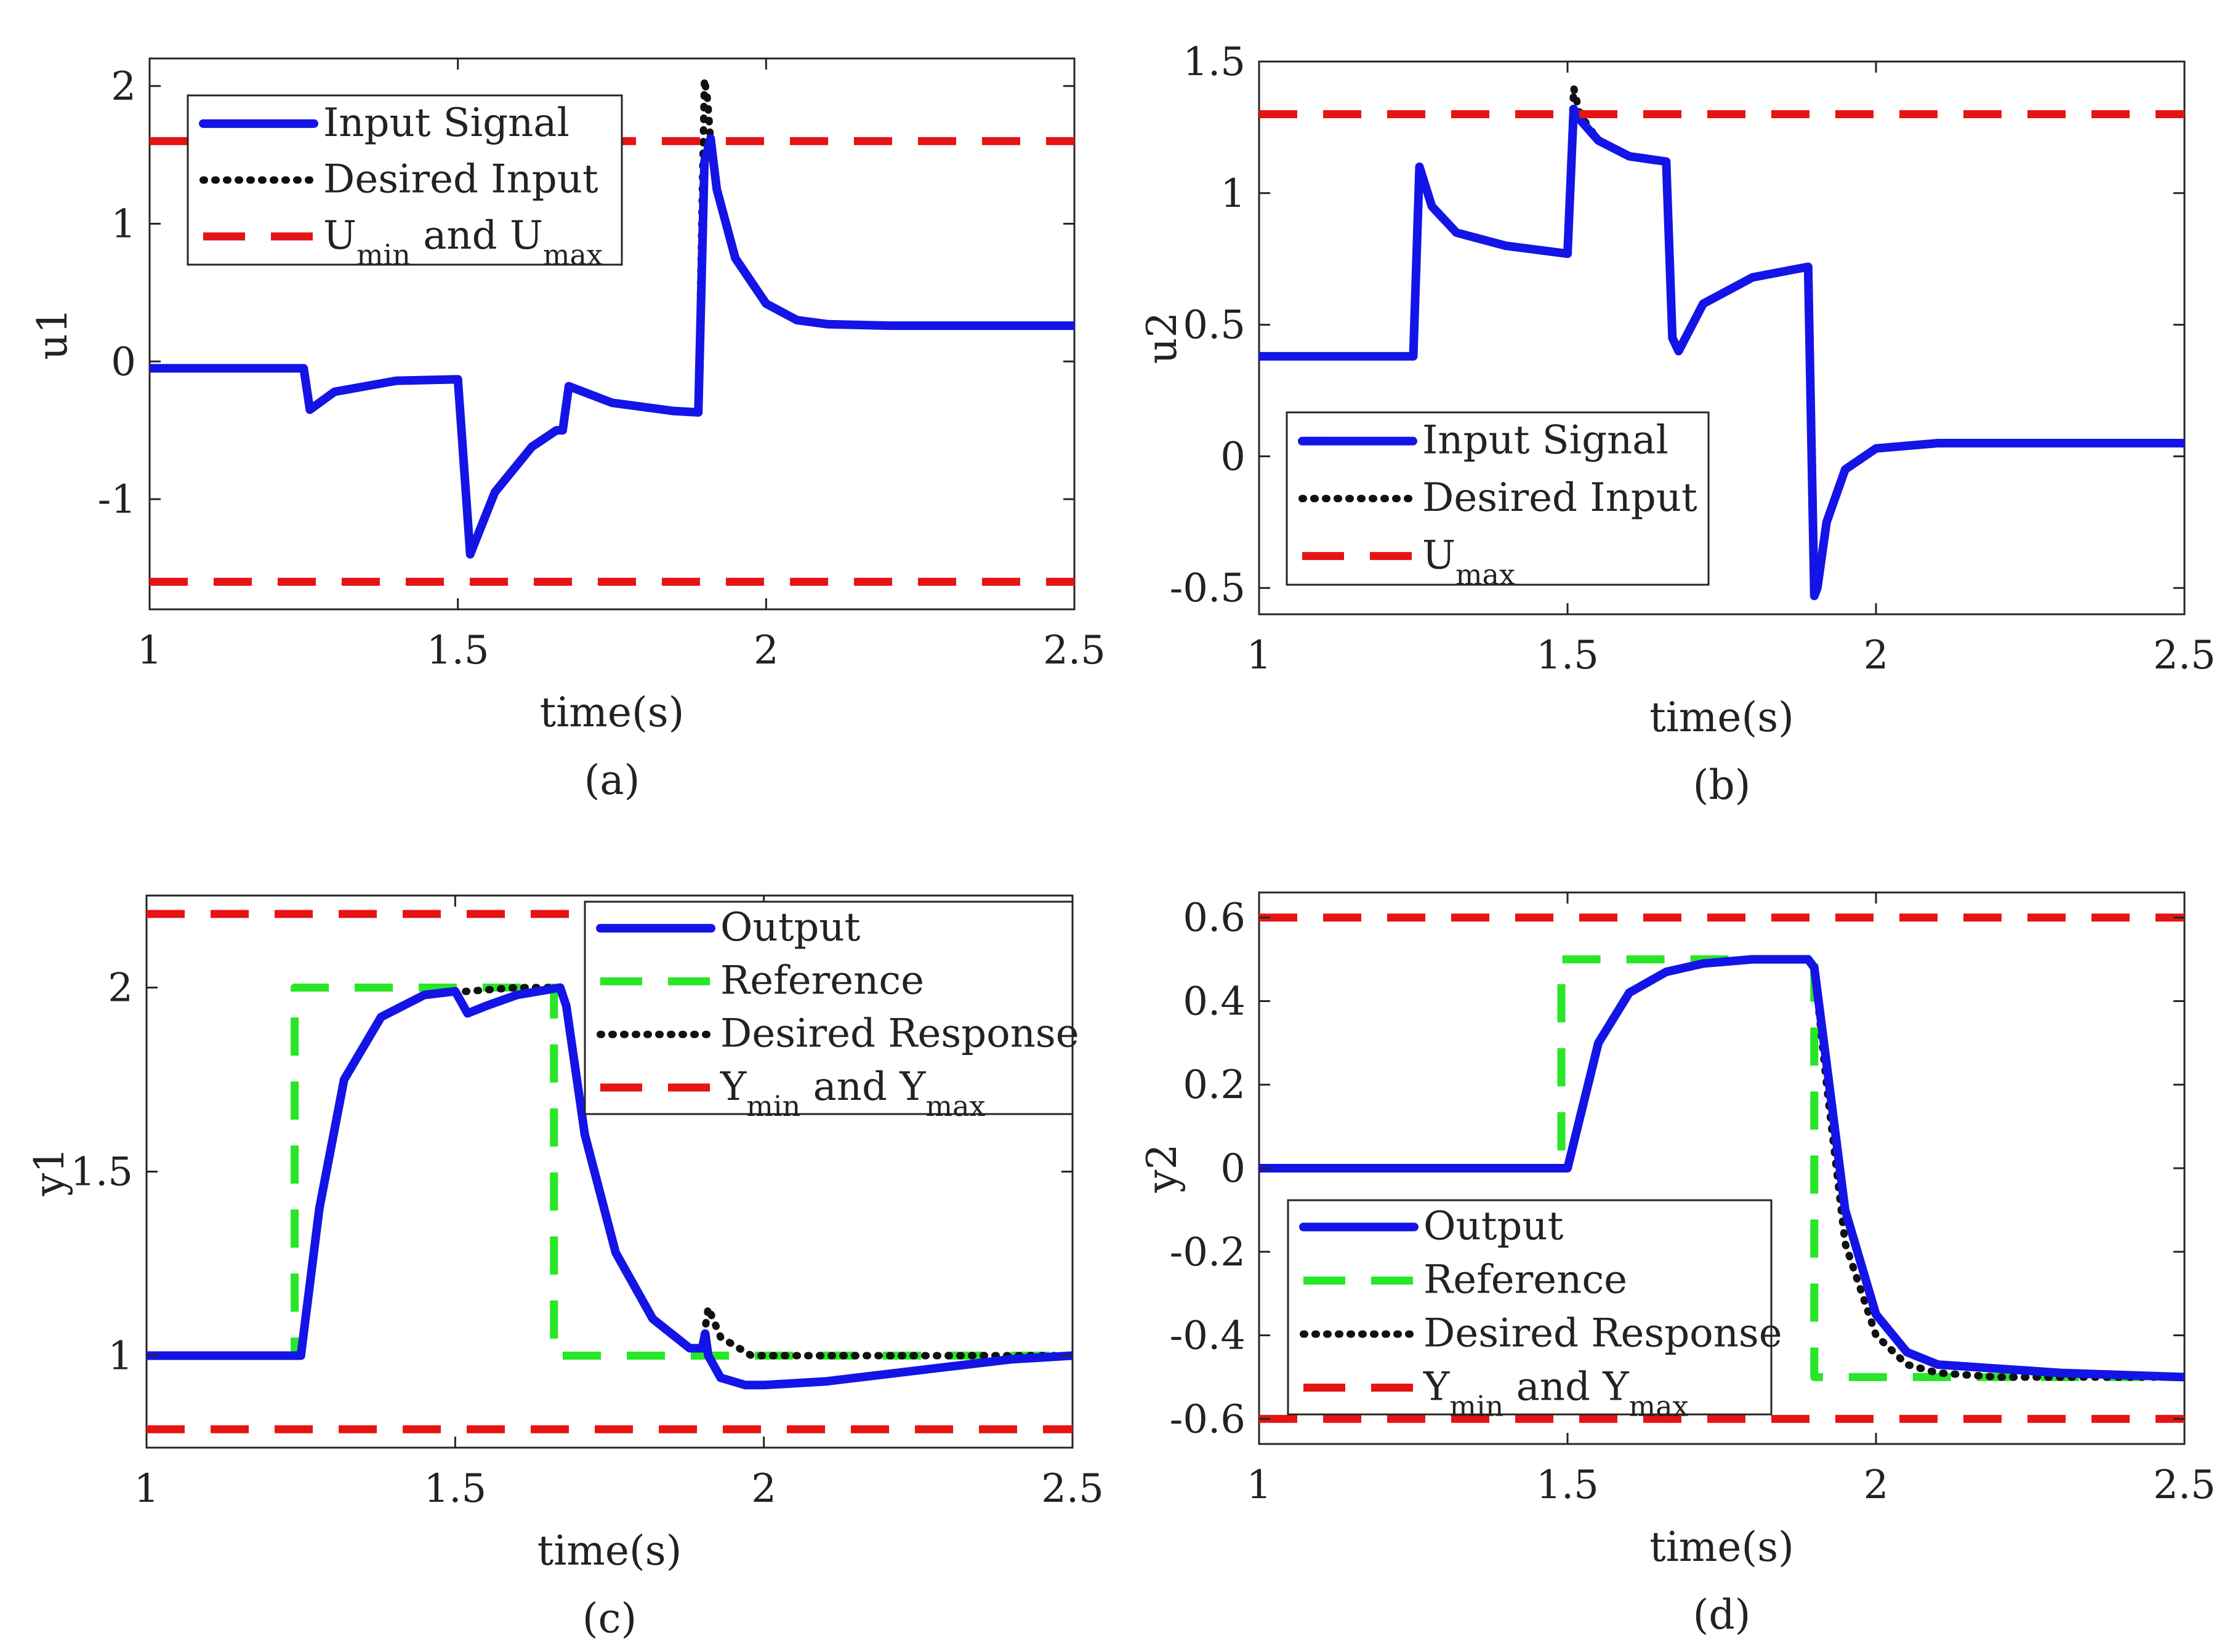 This screenshot has height=1652, width=2230. What do you see at coordinates (612, 780) in the screenshot?
I see `subplot-caption: (a)` at bounding box center [612, 780].